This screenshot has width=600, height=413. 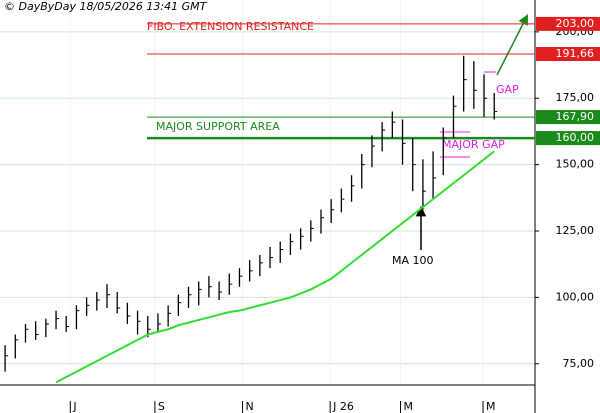 I want to click on x-tick-label: J 26, so click(x=343, y=406).